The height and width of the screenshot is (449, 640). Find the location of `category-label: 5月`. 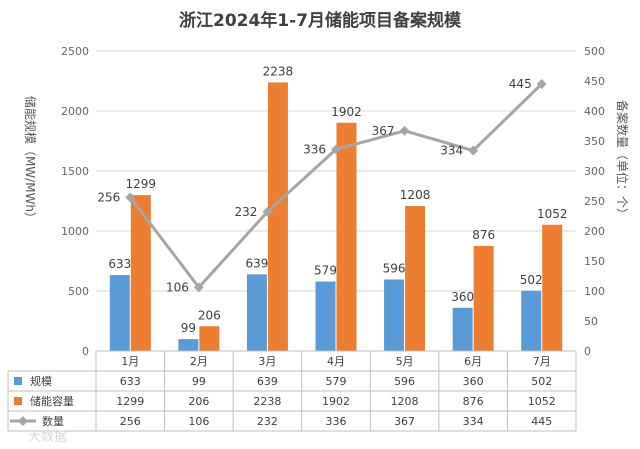

category-label: 5月 is located at coordinates (405, 361).